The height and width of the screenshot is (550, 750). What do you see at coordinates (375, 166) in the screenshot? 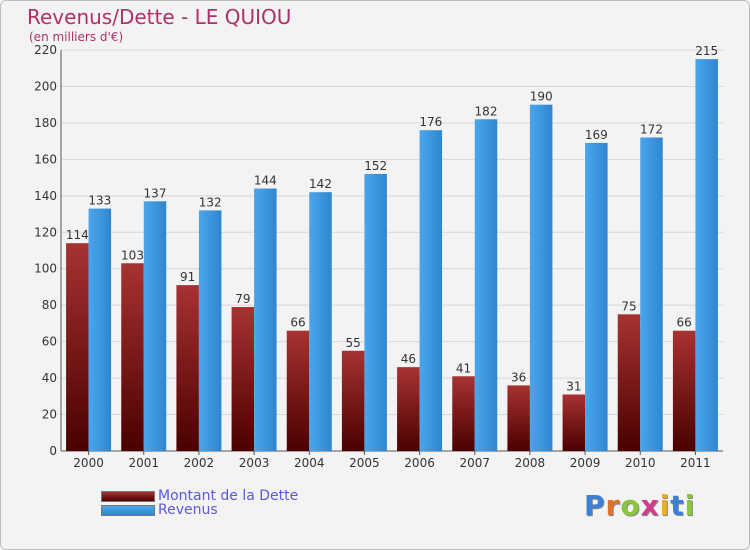
I see `data-label: 152` at bounding box center [375, 166].